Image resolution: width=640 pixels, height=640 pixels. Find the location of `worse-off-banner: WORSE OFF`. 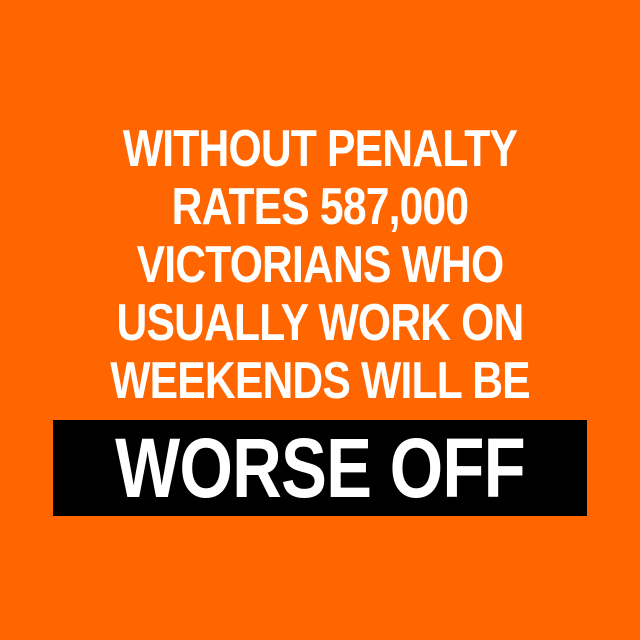

worse-off-banner: WORSE OFF is located at coordinates (320, 468).